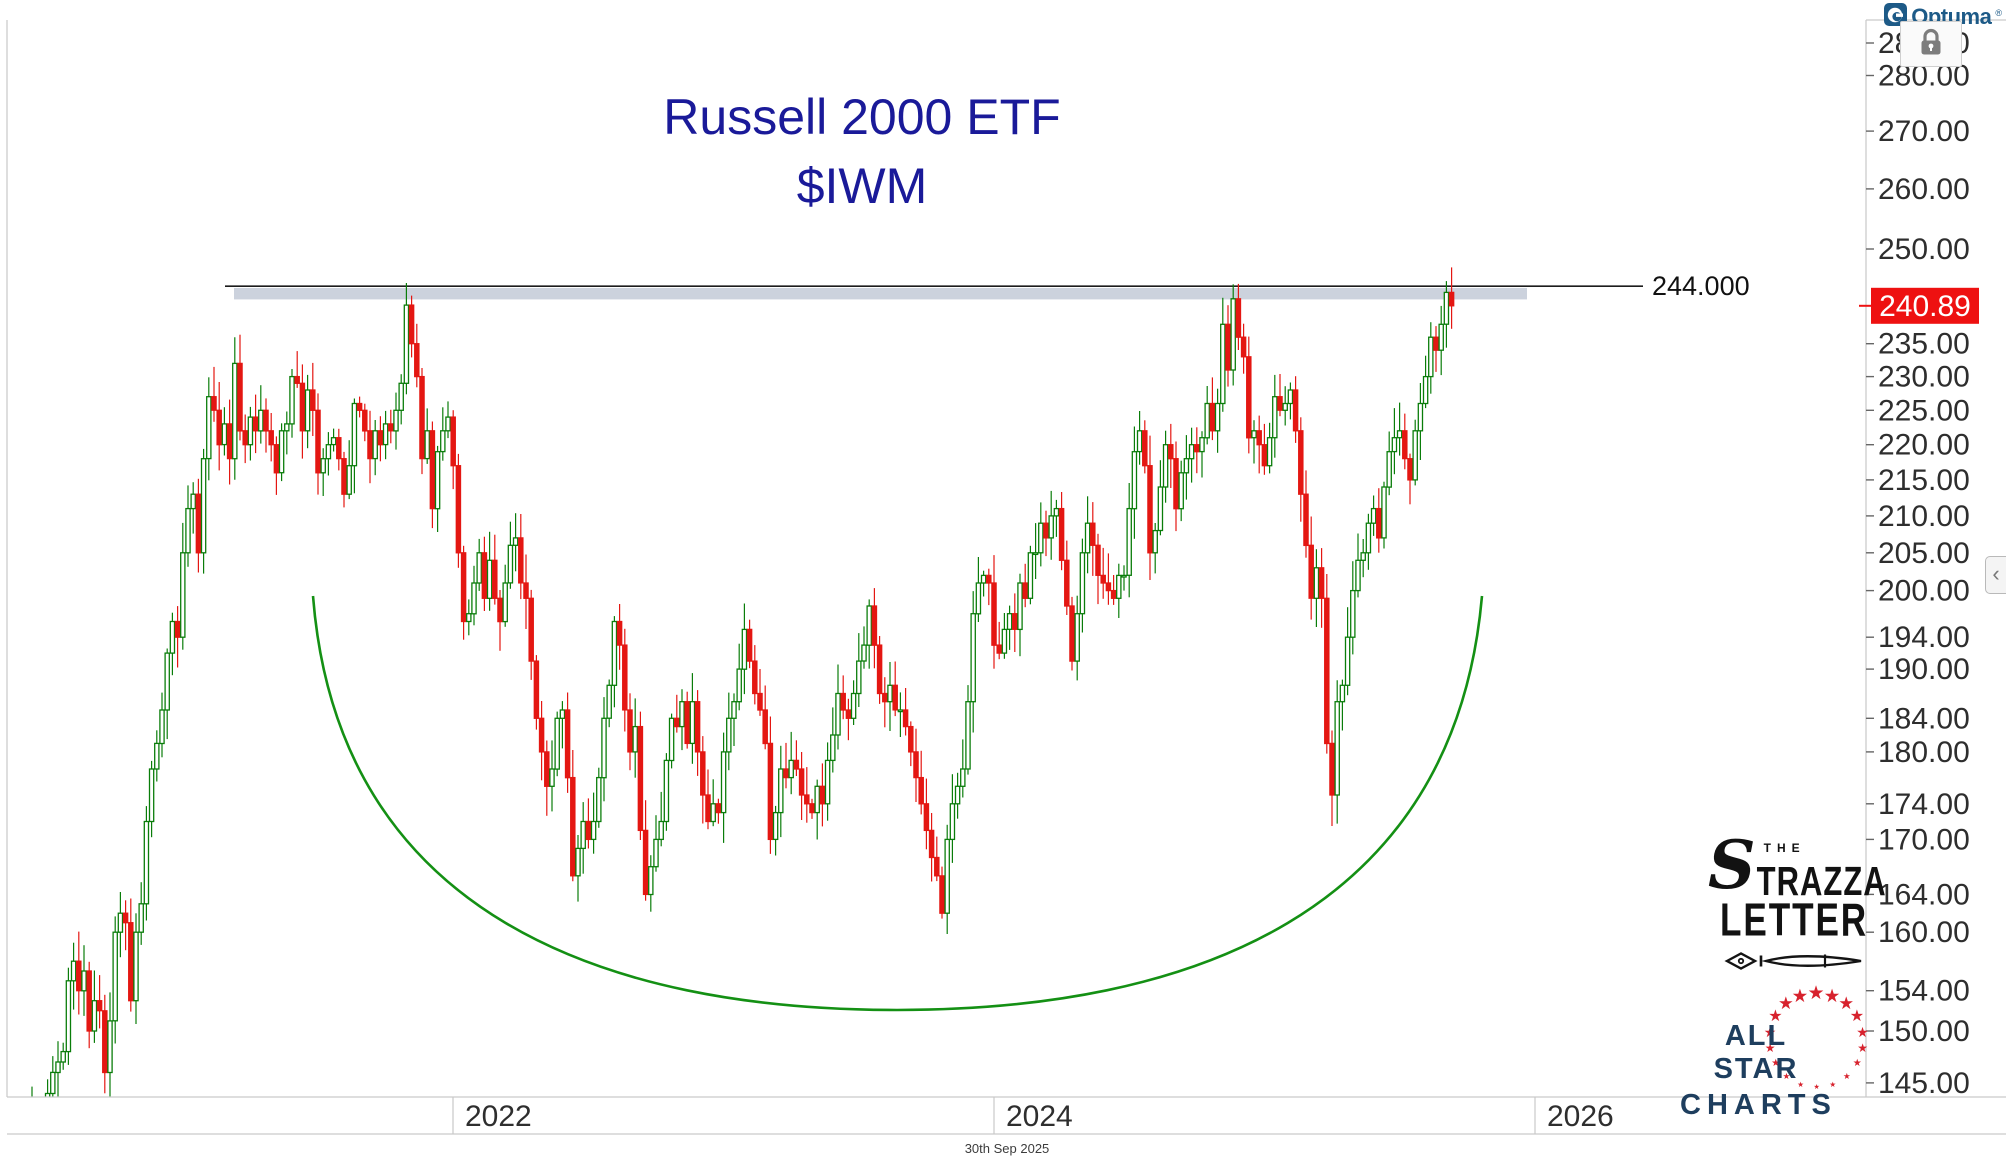 The width and height of the screenshot is (2006, 1172). What do you see at coordinates (1924, 718) in the screenshot?
I see `svg-text: 184.00` at bounding box center [1924, 718].